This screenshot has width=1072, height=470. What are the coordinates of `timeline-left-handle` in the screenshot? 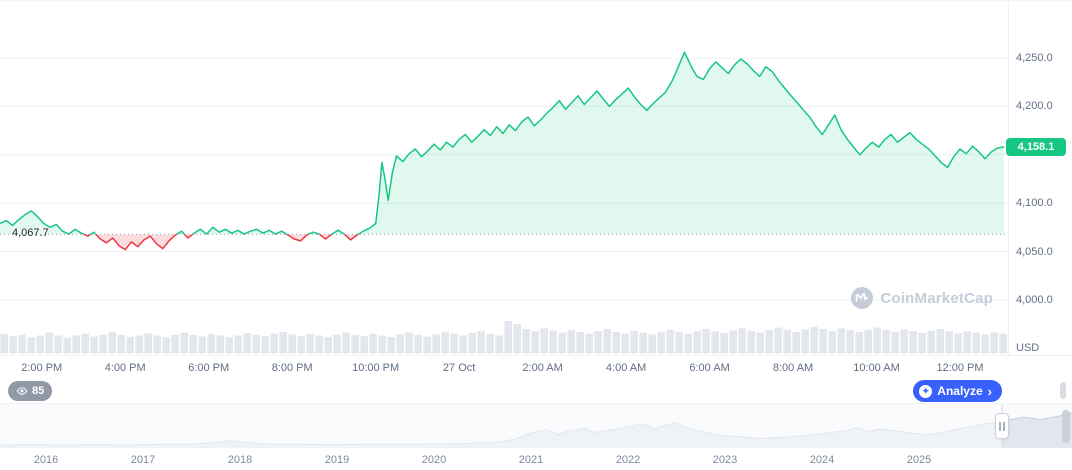 It's located at (1002, 426).